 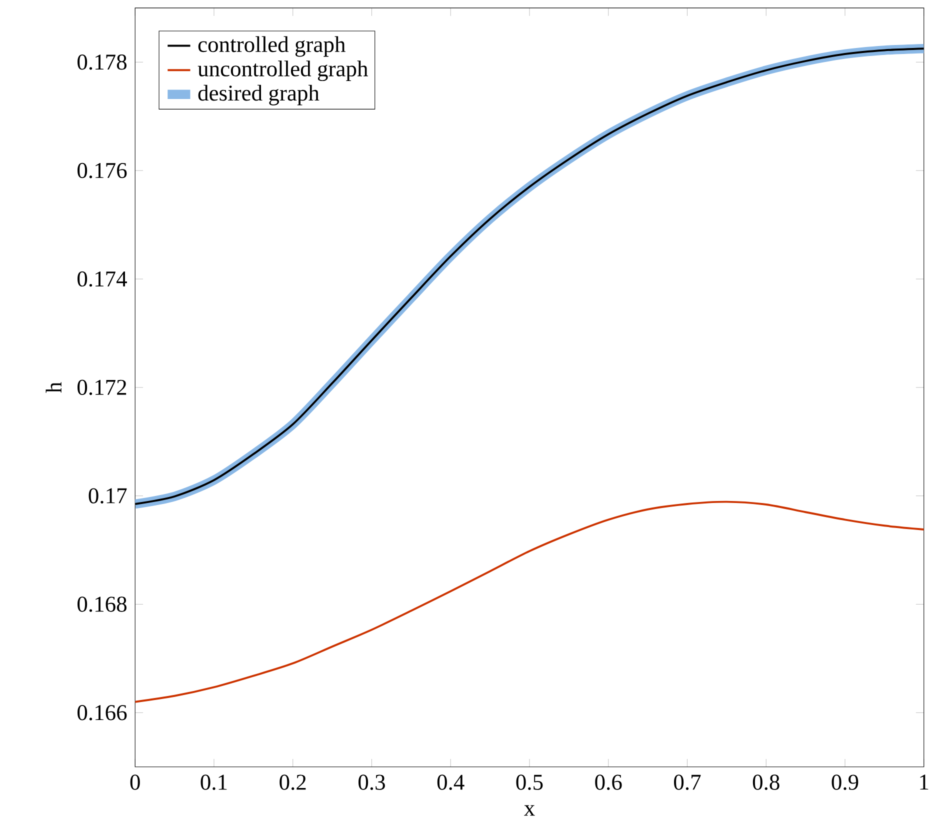 What do you see at coordinates (102, 712) in the screenshot?
I see `y-tick-label: 0.166` at bounding box center [102, 712].